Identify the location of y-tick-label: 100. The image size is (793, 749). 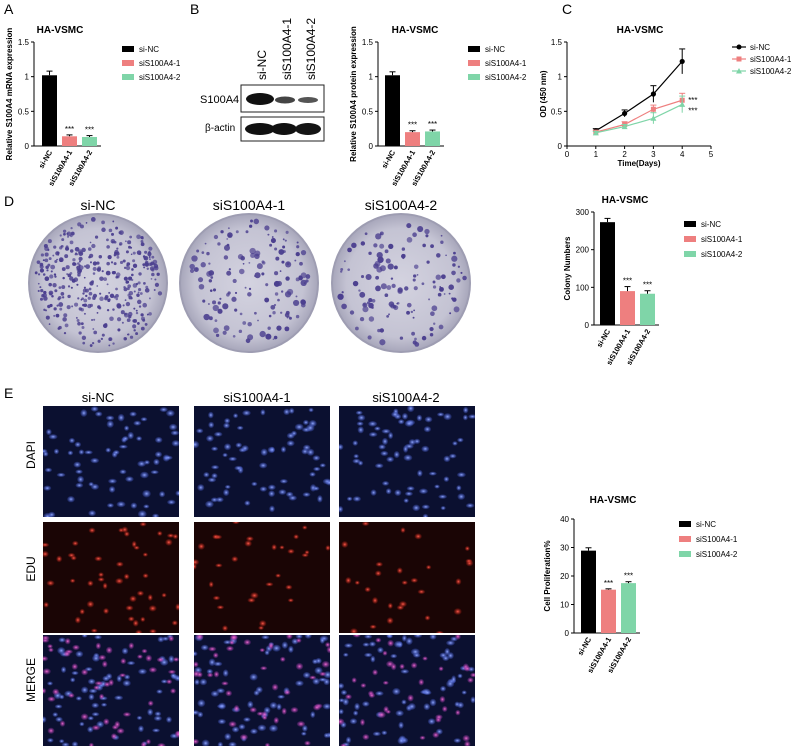
(583, 287).